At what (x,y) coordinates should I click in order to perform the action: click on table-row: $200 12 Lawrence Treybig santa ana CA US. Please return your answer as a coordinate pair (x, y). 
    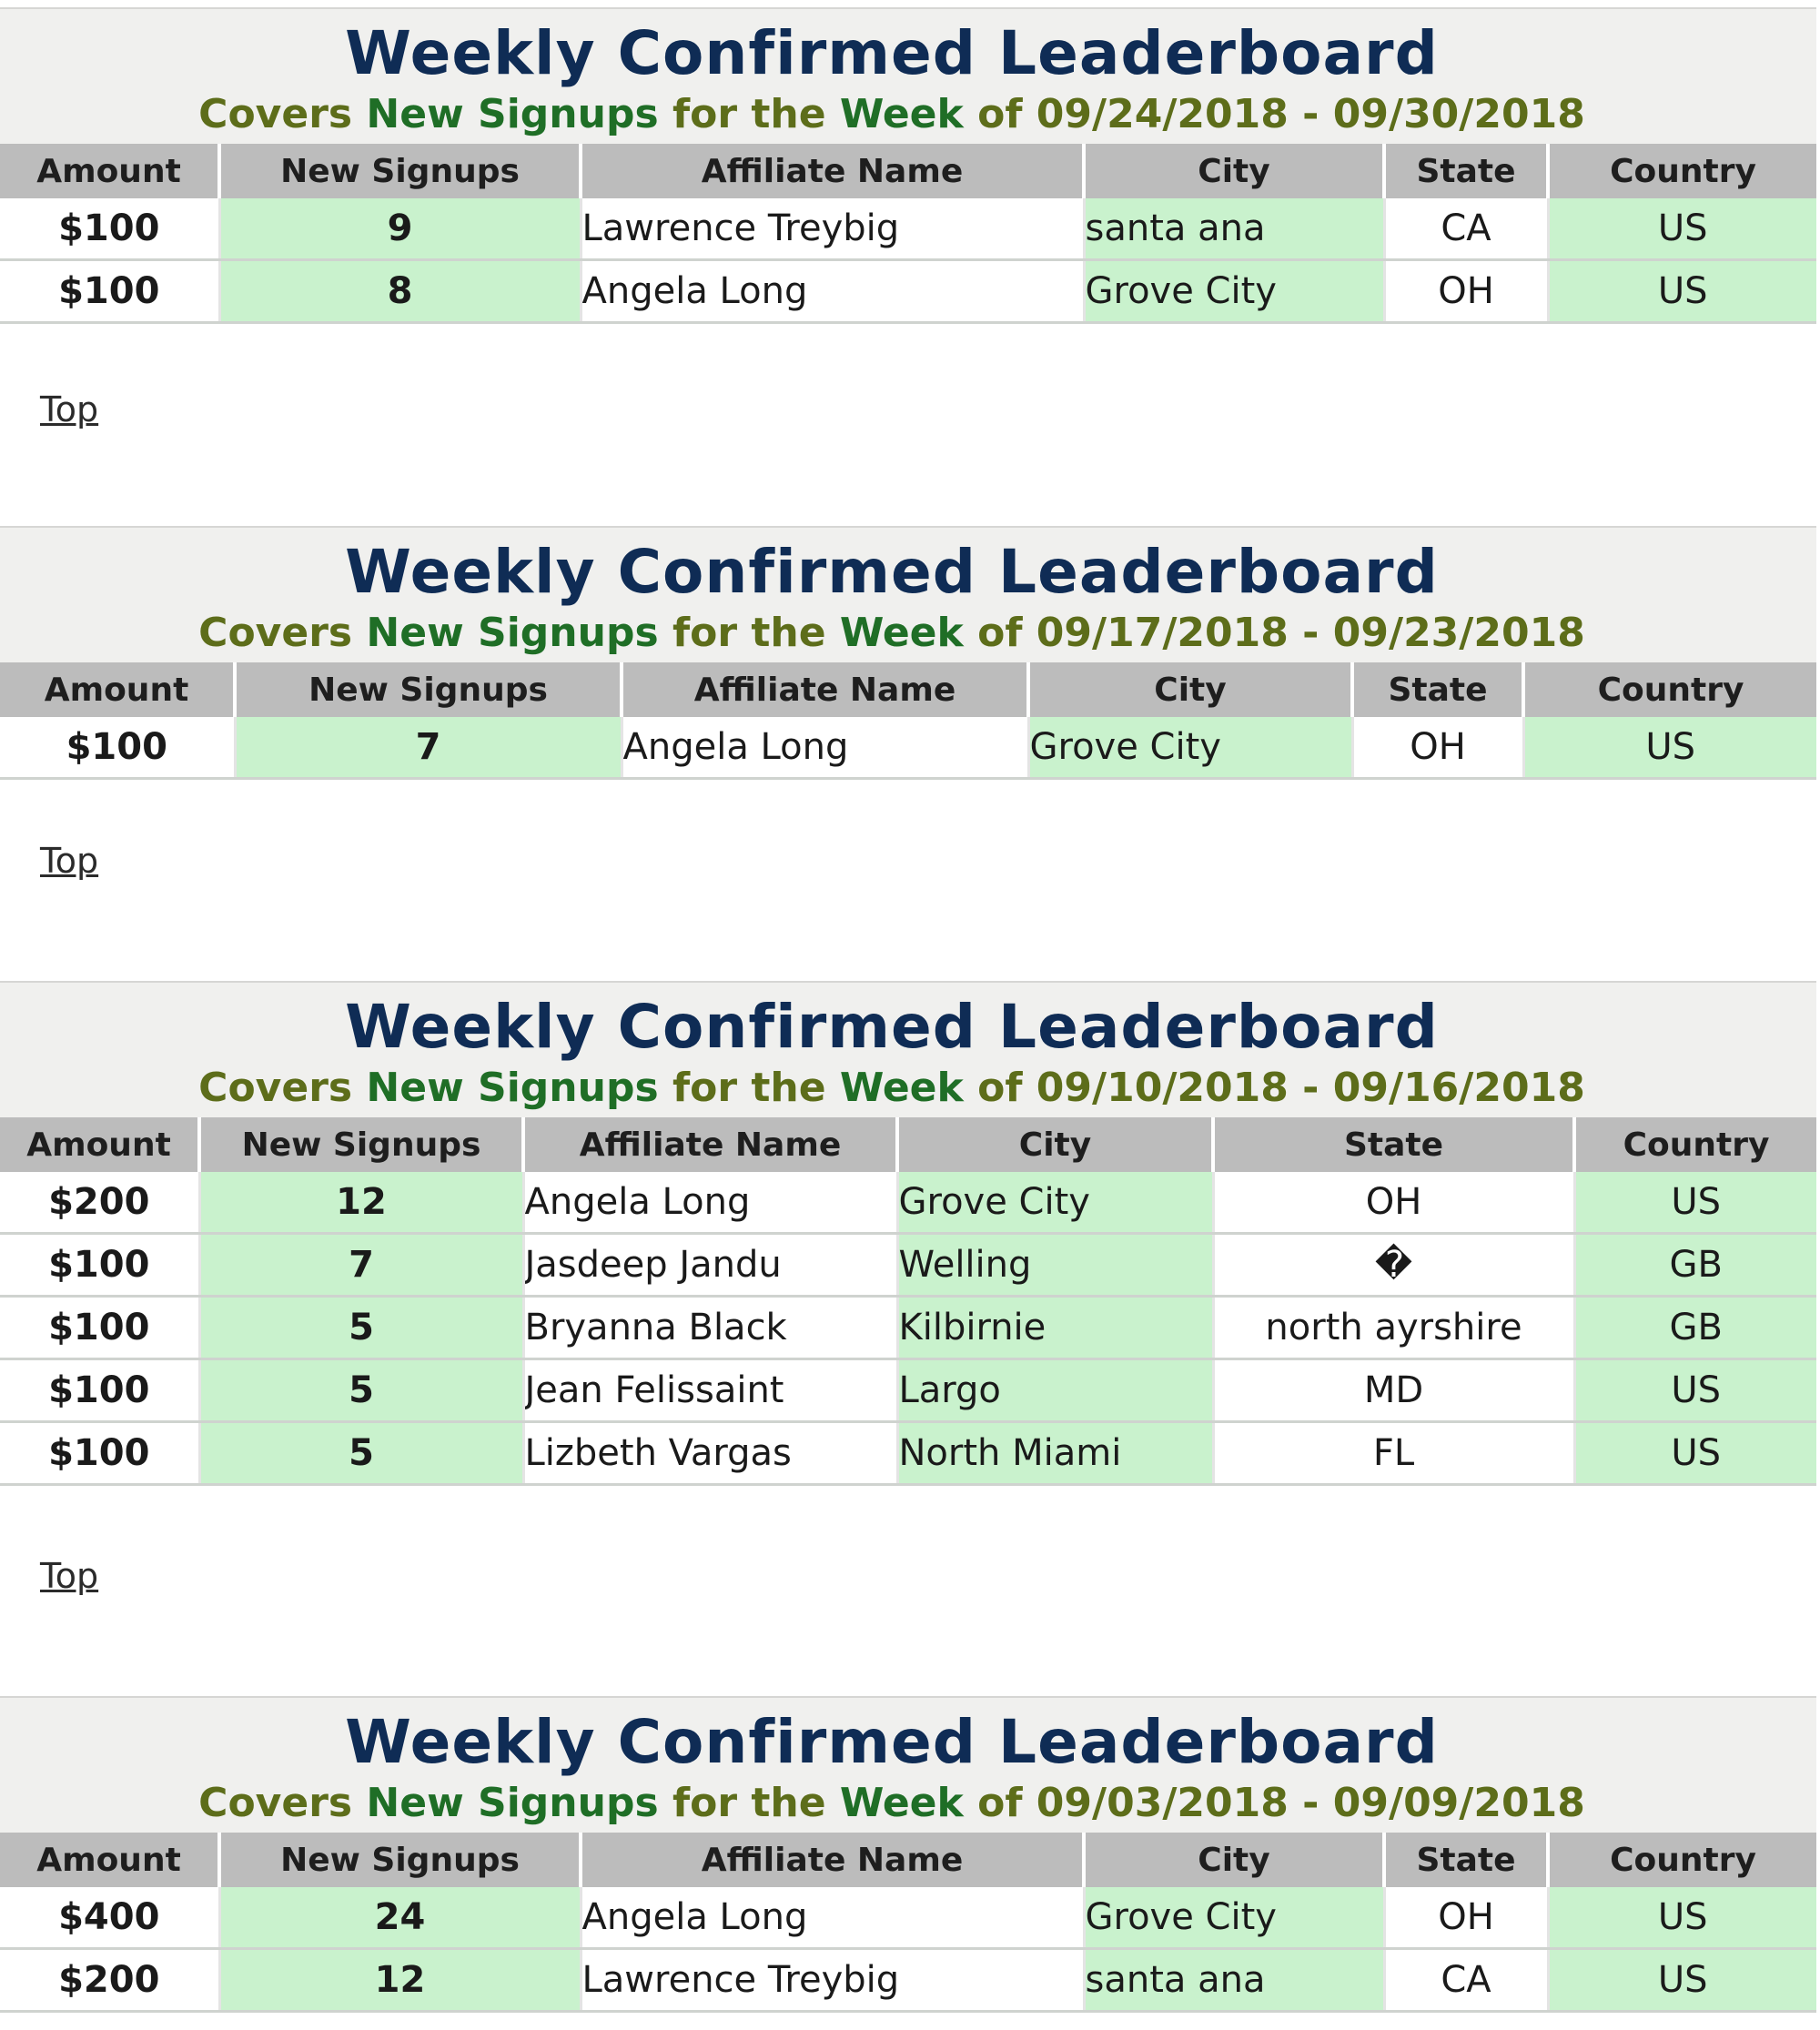
    Looking at the image, I should click on (908, 1981).